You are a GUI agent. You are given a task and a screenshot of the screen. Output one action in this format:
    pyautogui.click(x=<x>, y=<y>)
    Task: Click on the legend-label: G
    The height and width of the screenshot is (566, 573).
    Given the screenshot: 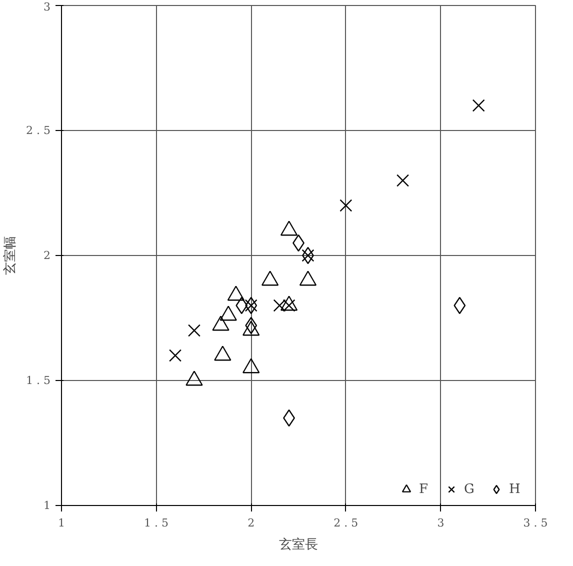 What is the action you would take?
    pyautogui.click(x=470, y=489)
    